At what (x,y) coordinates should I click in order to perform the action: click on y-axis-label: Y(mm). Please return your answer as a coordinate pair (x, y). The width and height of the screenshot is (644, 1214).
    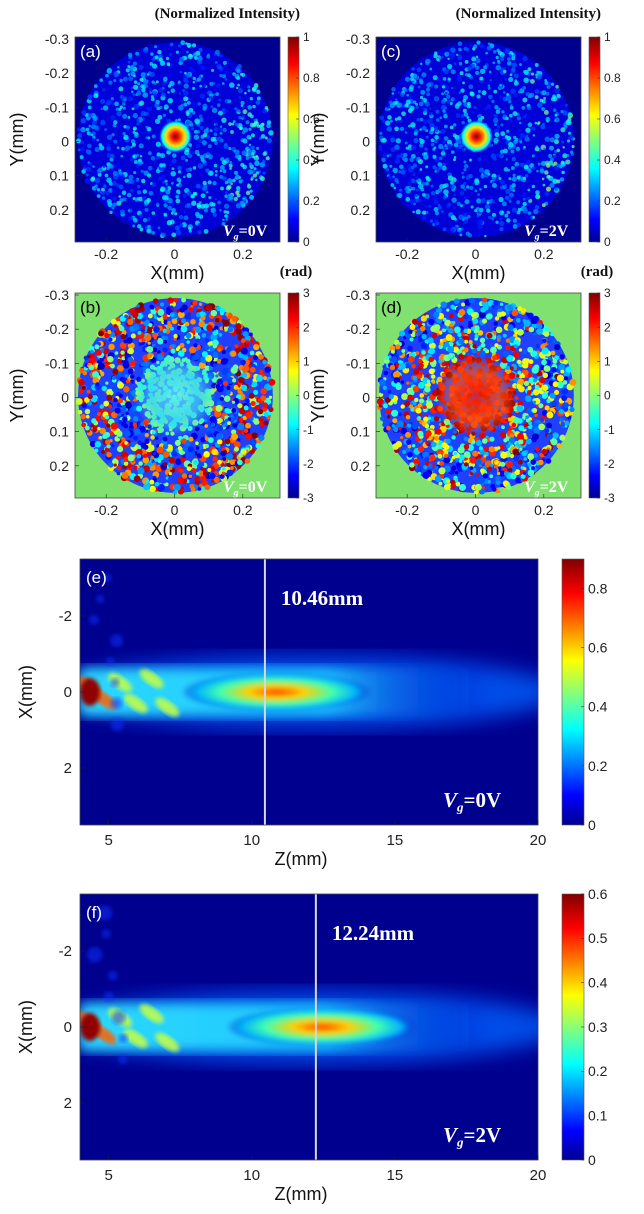
    Looking at the image, I should click on (318, 140).